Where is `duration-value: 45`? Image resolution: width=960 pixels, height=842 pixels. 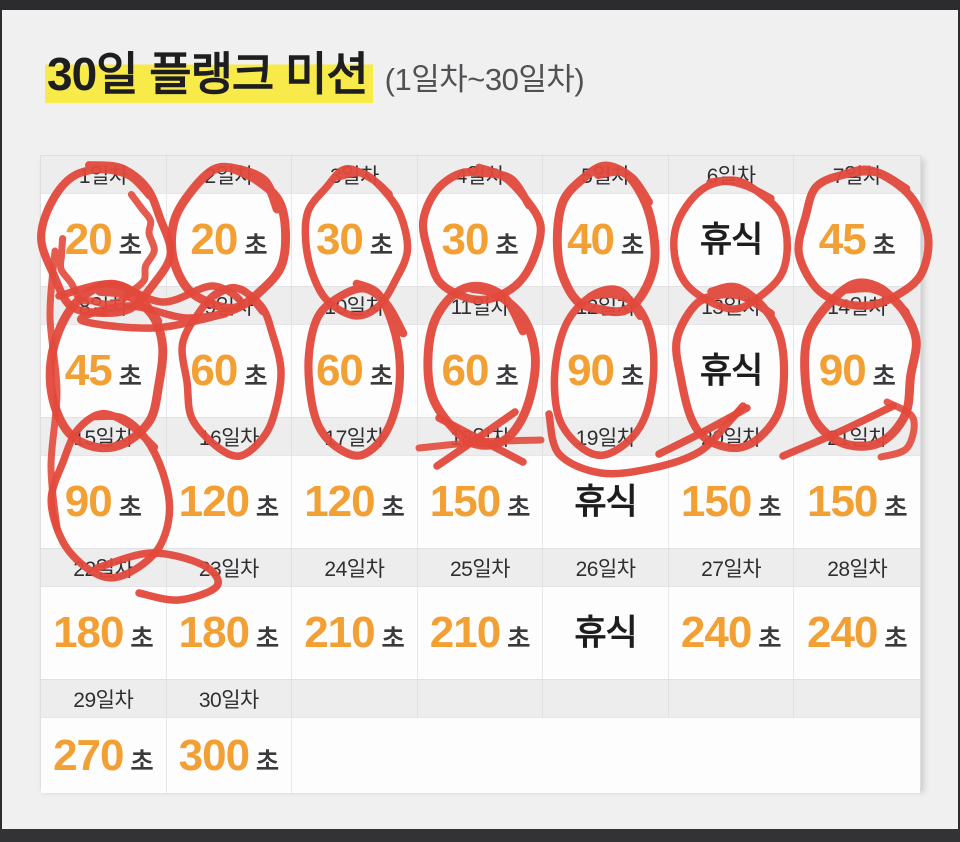 duration-value: 45 is located at coordinates (842, 239).